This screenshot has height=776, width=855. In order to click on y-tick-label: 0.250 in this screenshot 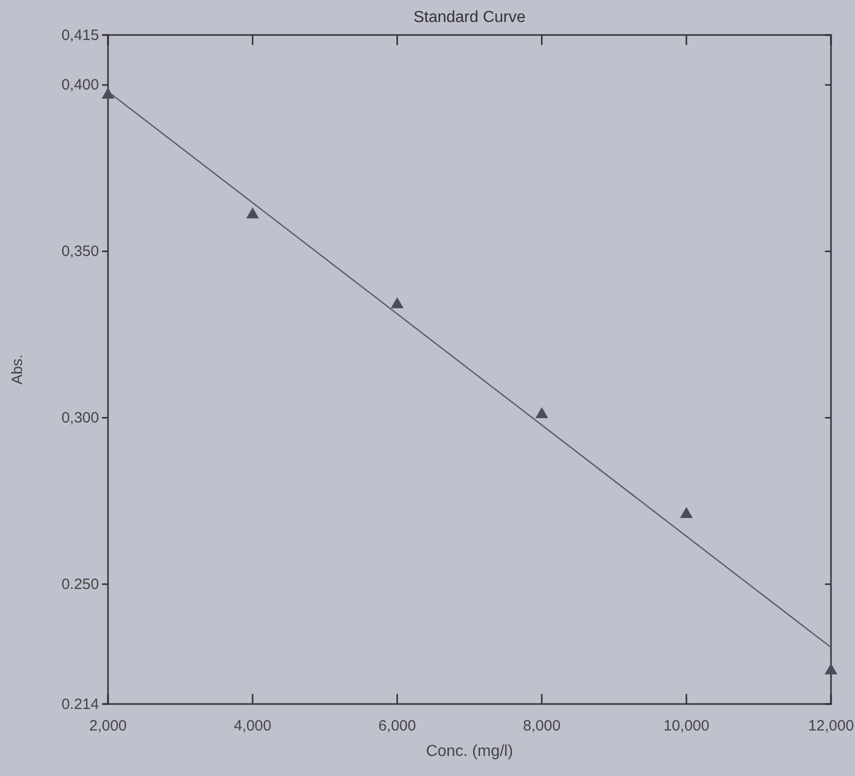, I will do `click(80, 584)`.